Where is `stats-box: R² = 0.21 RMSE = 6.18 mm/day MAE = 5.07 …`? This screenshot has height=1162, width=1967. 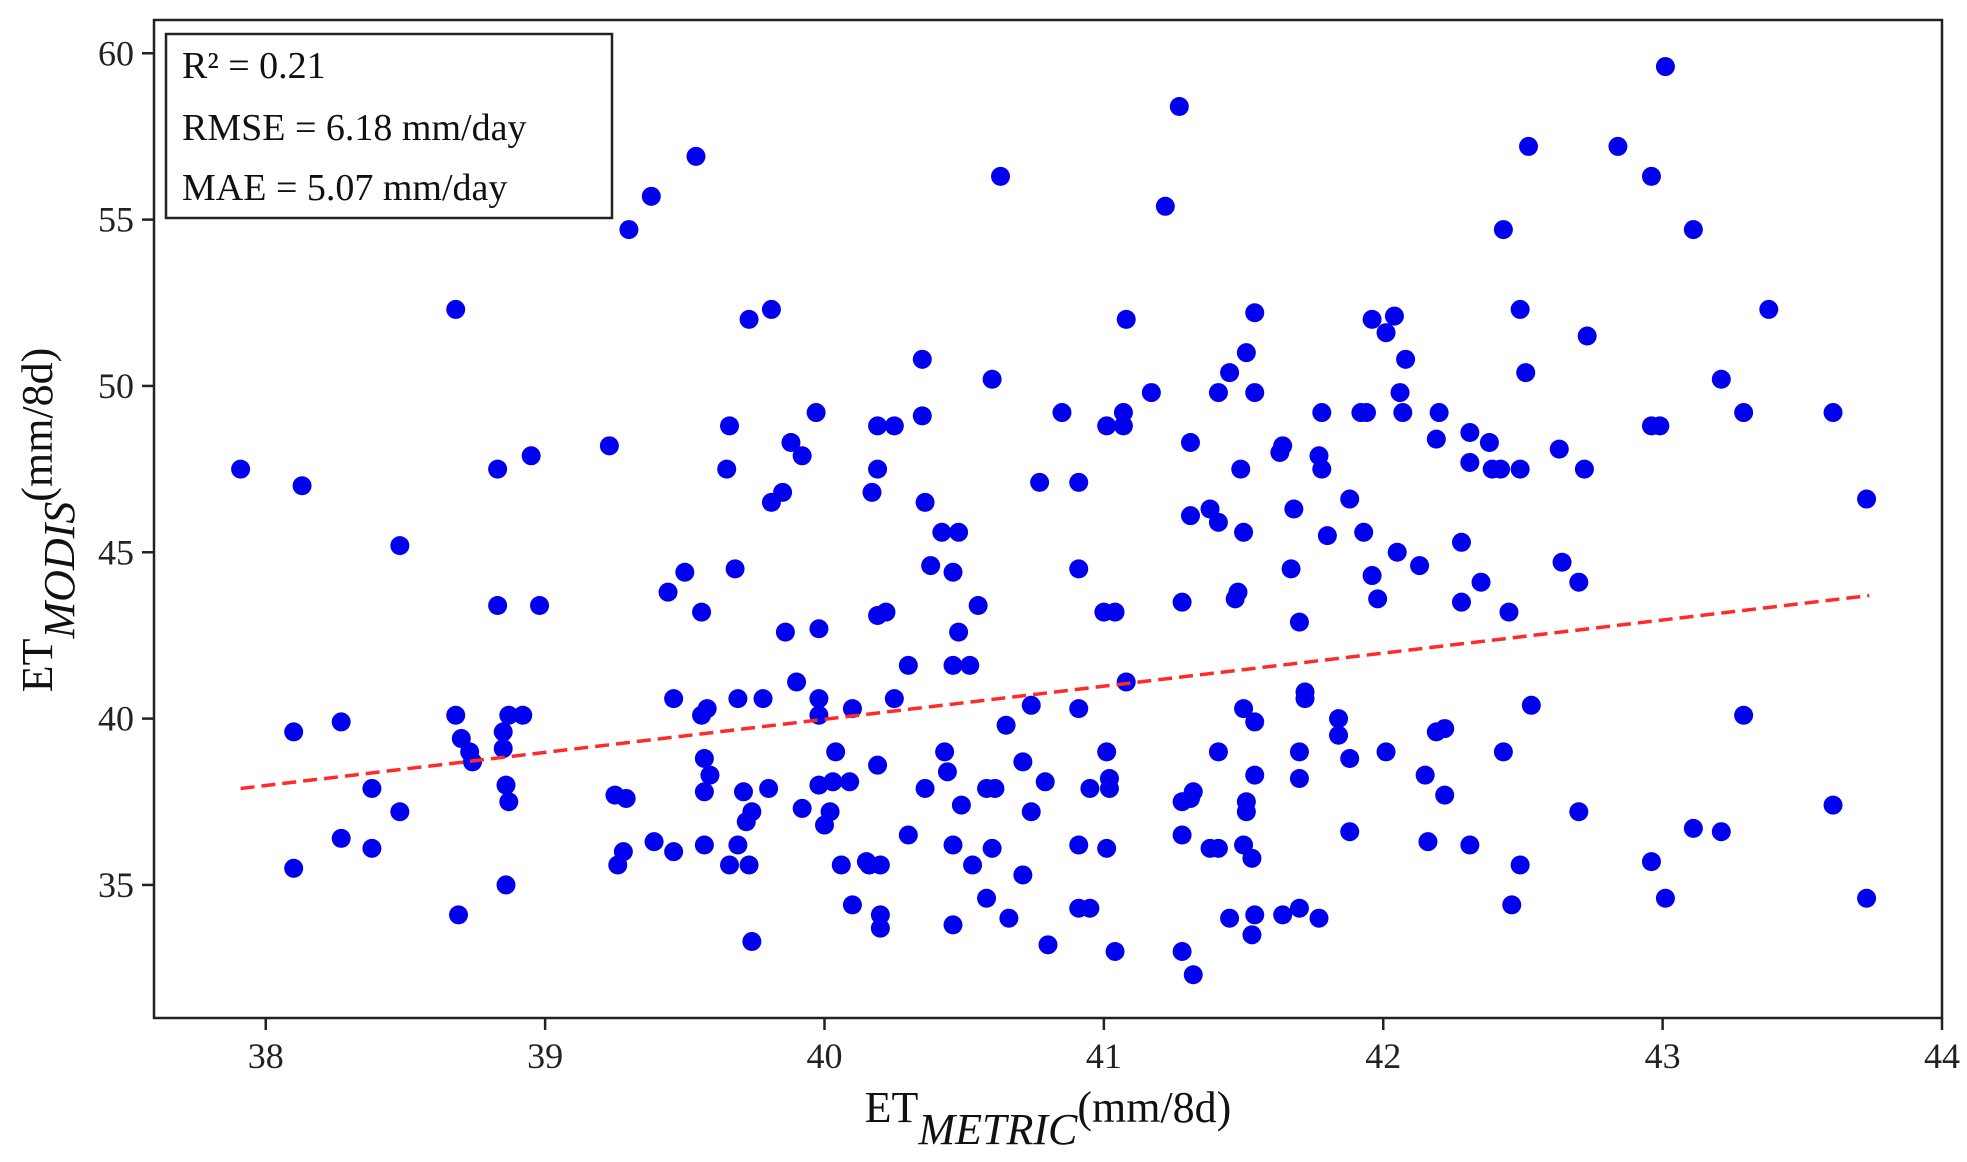 stats-box: R² = 0.21 RMSE = 6.18 mm/day MAE = 5.07 … is located at coordinates (389, 126).